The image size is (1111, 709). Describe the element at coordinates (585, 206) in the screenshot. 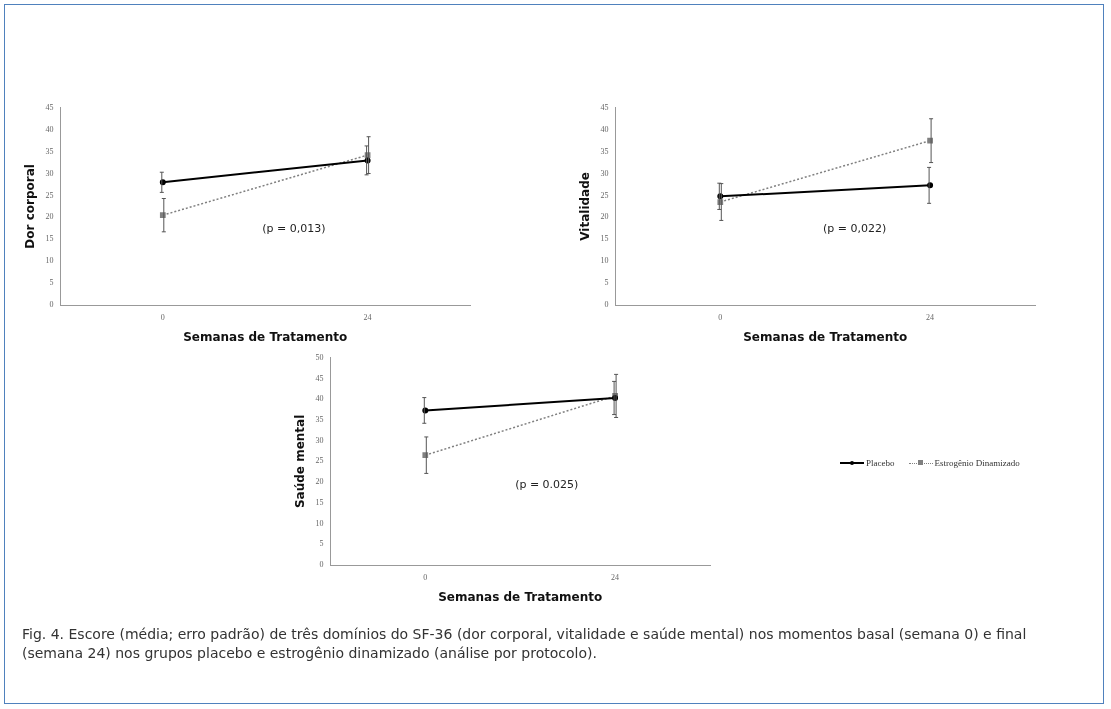

I see `y-axis-title: Vitalidade` at that location.